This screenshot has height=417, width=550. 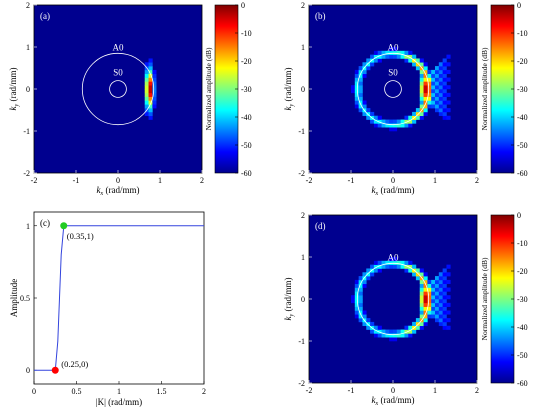 What do you see at coordinates (522, 299) in the screenshot?
I see `colorbar-tick-label: -30` at bounding box center [522, 299].